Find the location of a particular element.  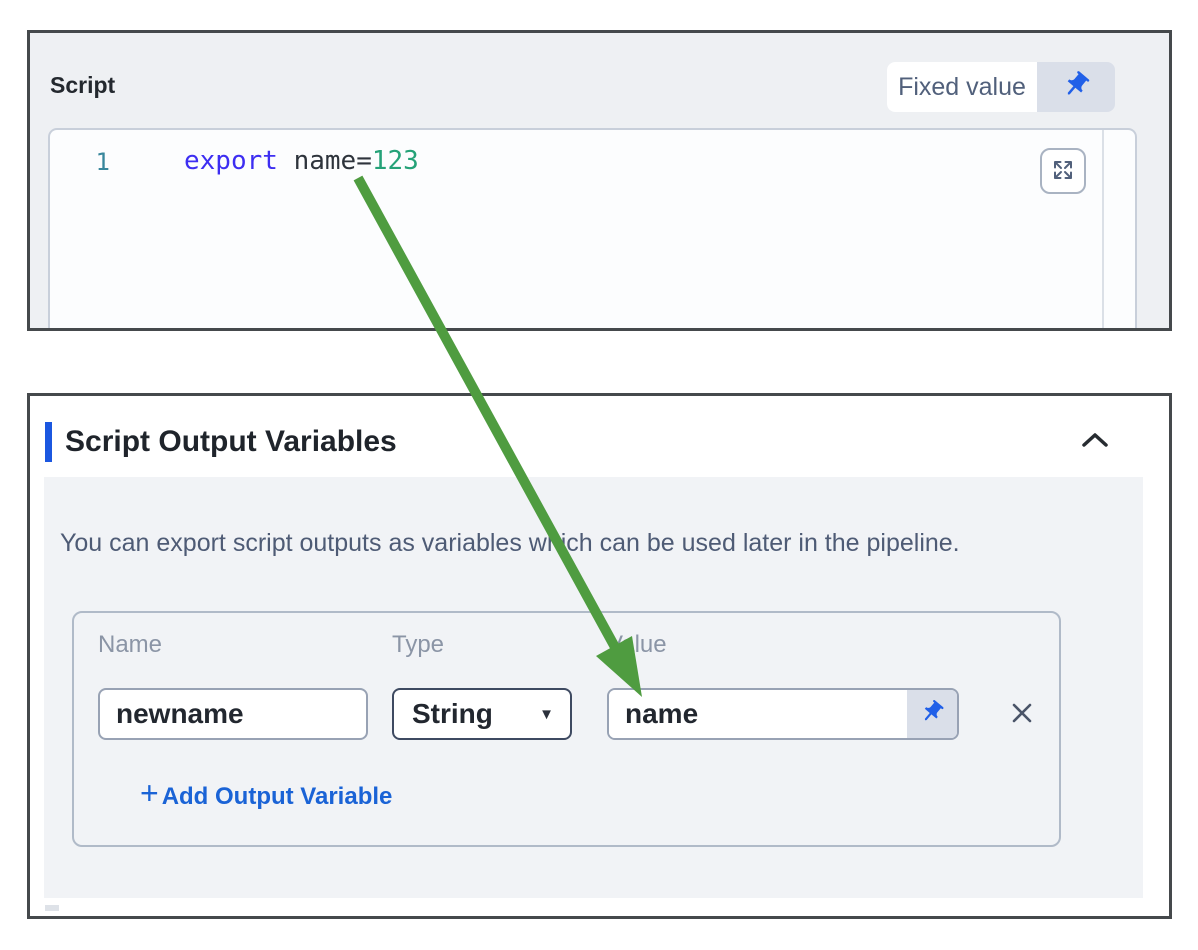

variable-name-input is located at coordinates (233, 714).